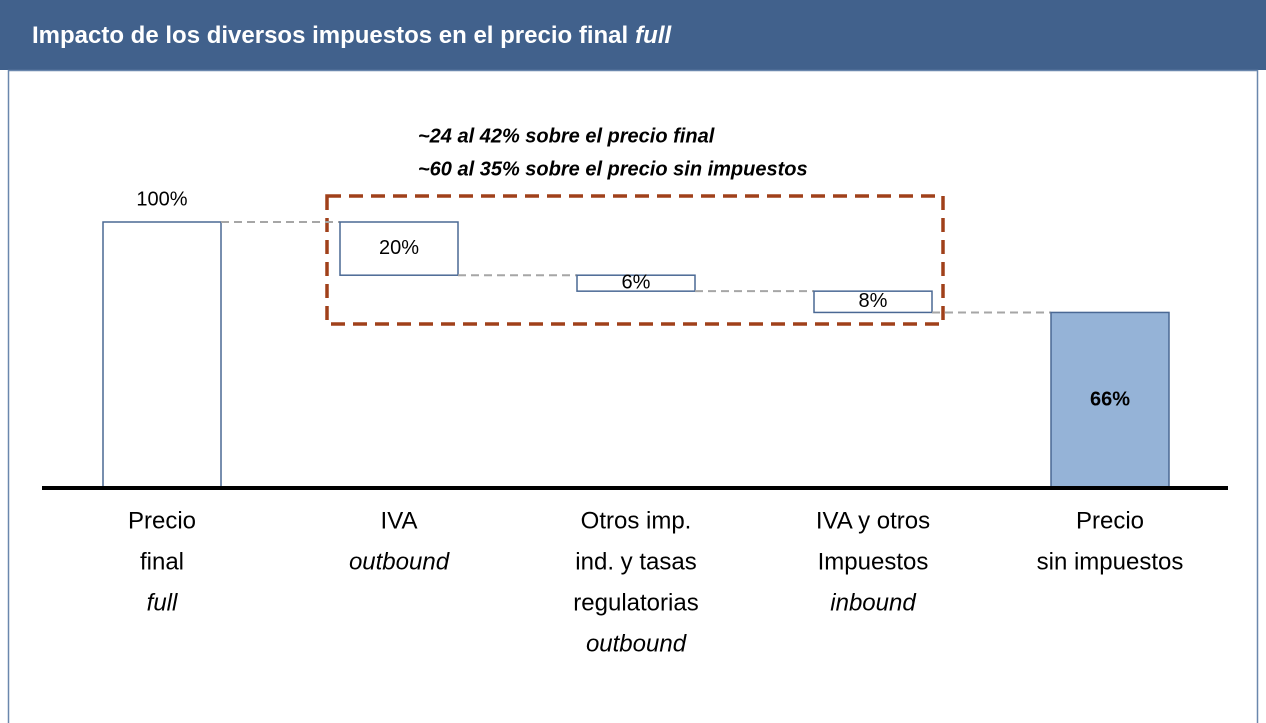  I want to click on x-tick-label: ind. y tasas, so click(635, 561).